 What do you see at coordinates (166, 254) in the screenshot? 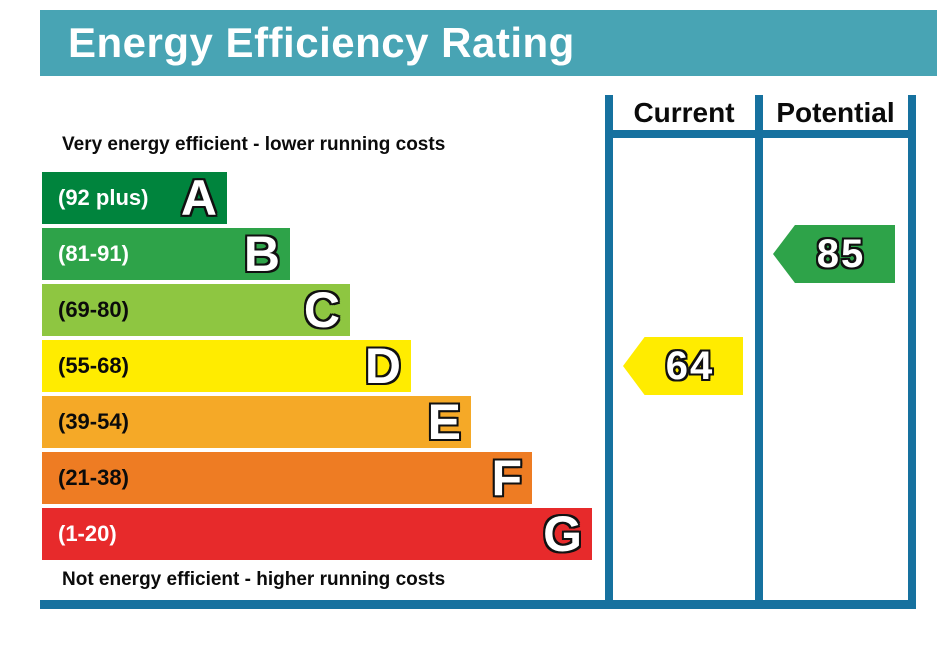
I see `band-b: (81-91) B` at bounding box center [166, 254].